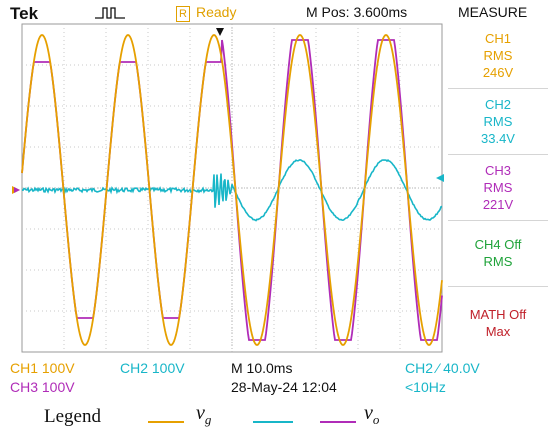 This screenshot has height=442, width=550. What do you see at coordinates (498, 244) in the screenshot?
I see `measure-ch4-source: CH4 Off` at bounding box center [498, 244].